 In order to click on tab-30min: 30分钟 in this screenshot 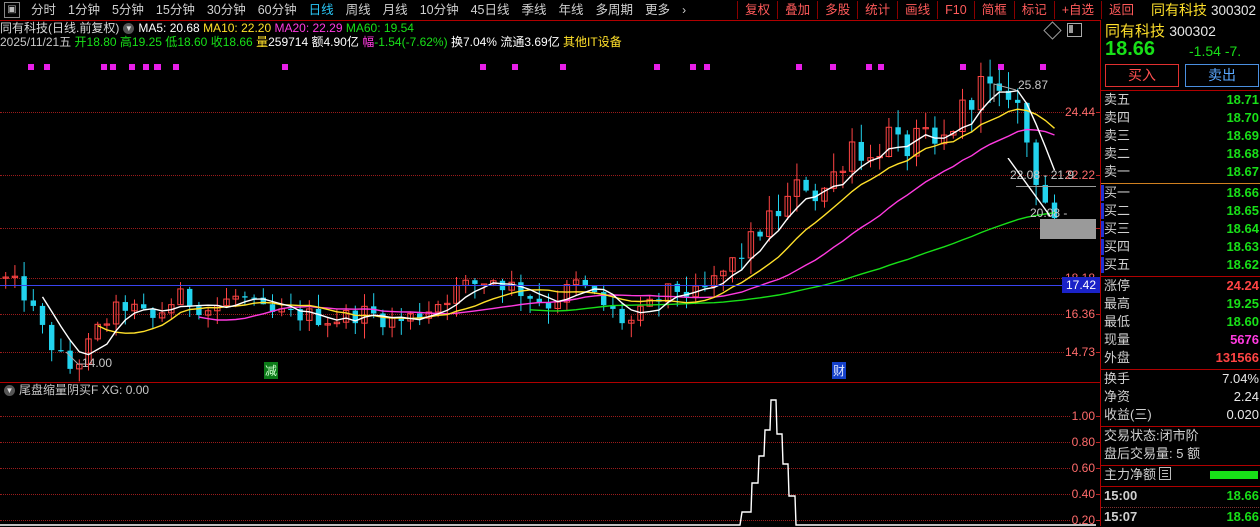, I will do `click(226, 10)`.